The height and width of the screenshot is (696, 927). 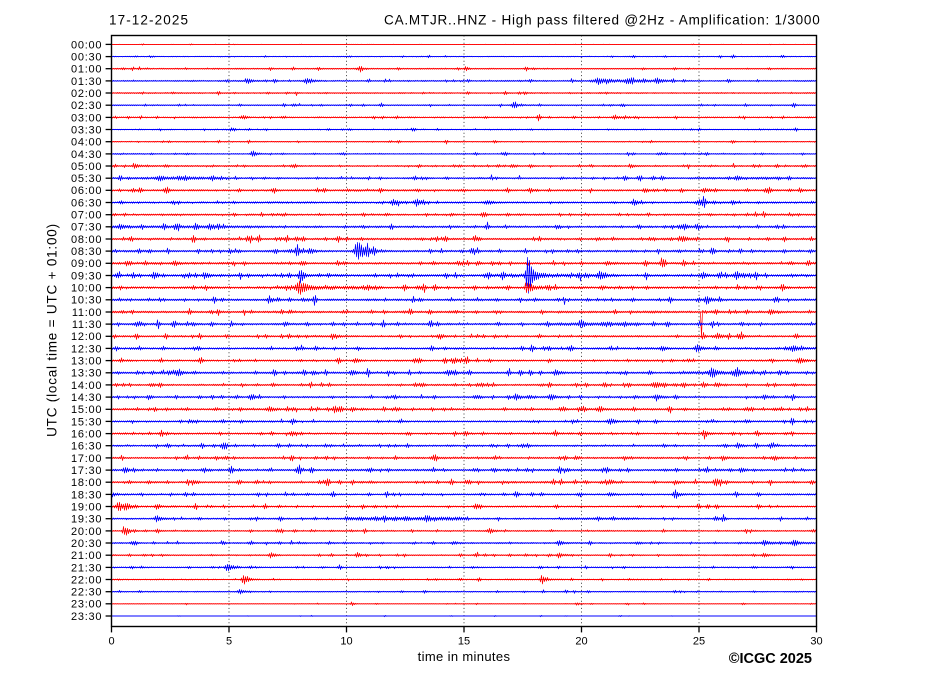 What do you see at coordinates (86, 58) in the screenshot?
I see `svg-text: 00:30` at bounding box center [86, 58].